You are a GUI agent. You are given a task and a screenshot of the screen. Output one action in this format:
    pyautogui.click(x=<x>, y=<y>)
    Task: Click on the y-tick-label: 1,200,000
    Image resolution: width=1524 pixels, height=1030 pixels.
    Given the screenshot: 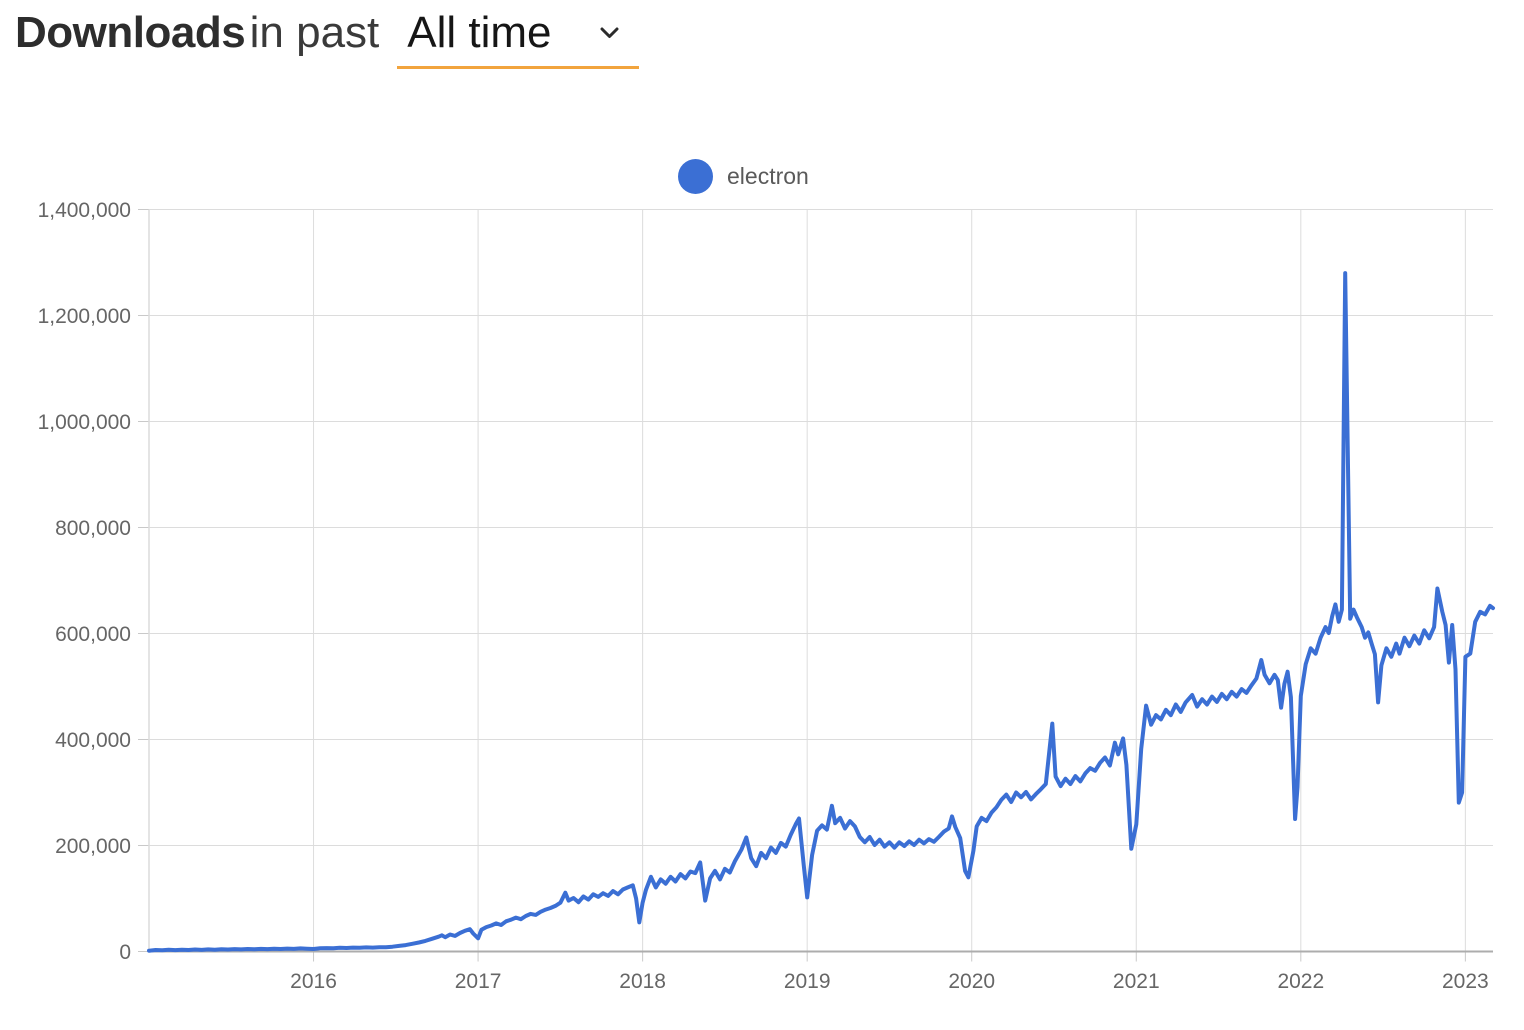 What is the action you would take?
    pyautogui.click(x=84, y=316)
    